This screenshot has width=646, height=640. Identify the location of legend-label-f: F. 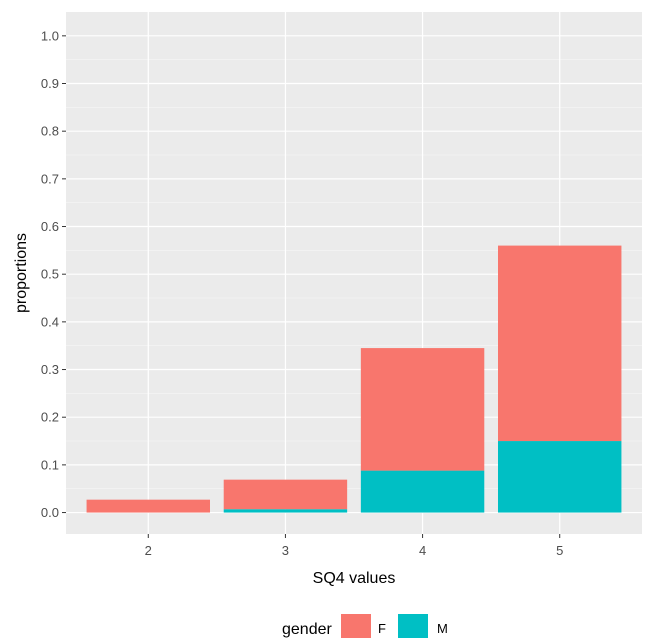
(382, 628).